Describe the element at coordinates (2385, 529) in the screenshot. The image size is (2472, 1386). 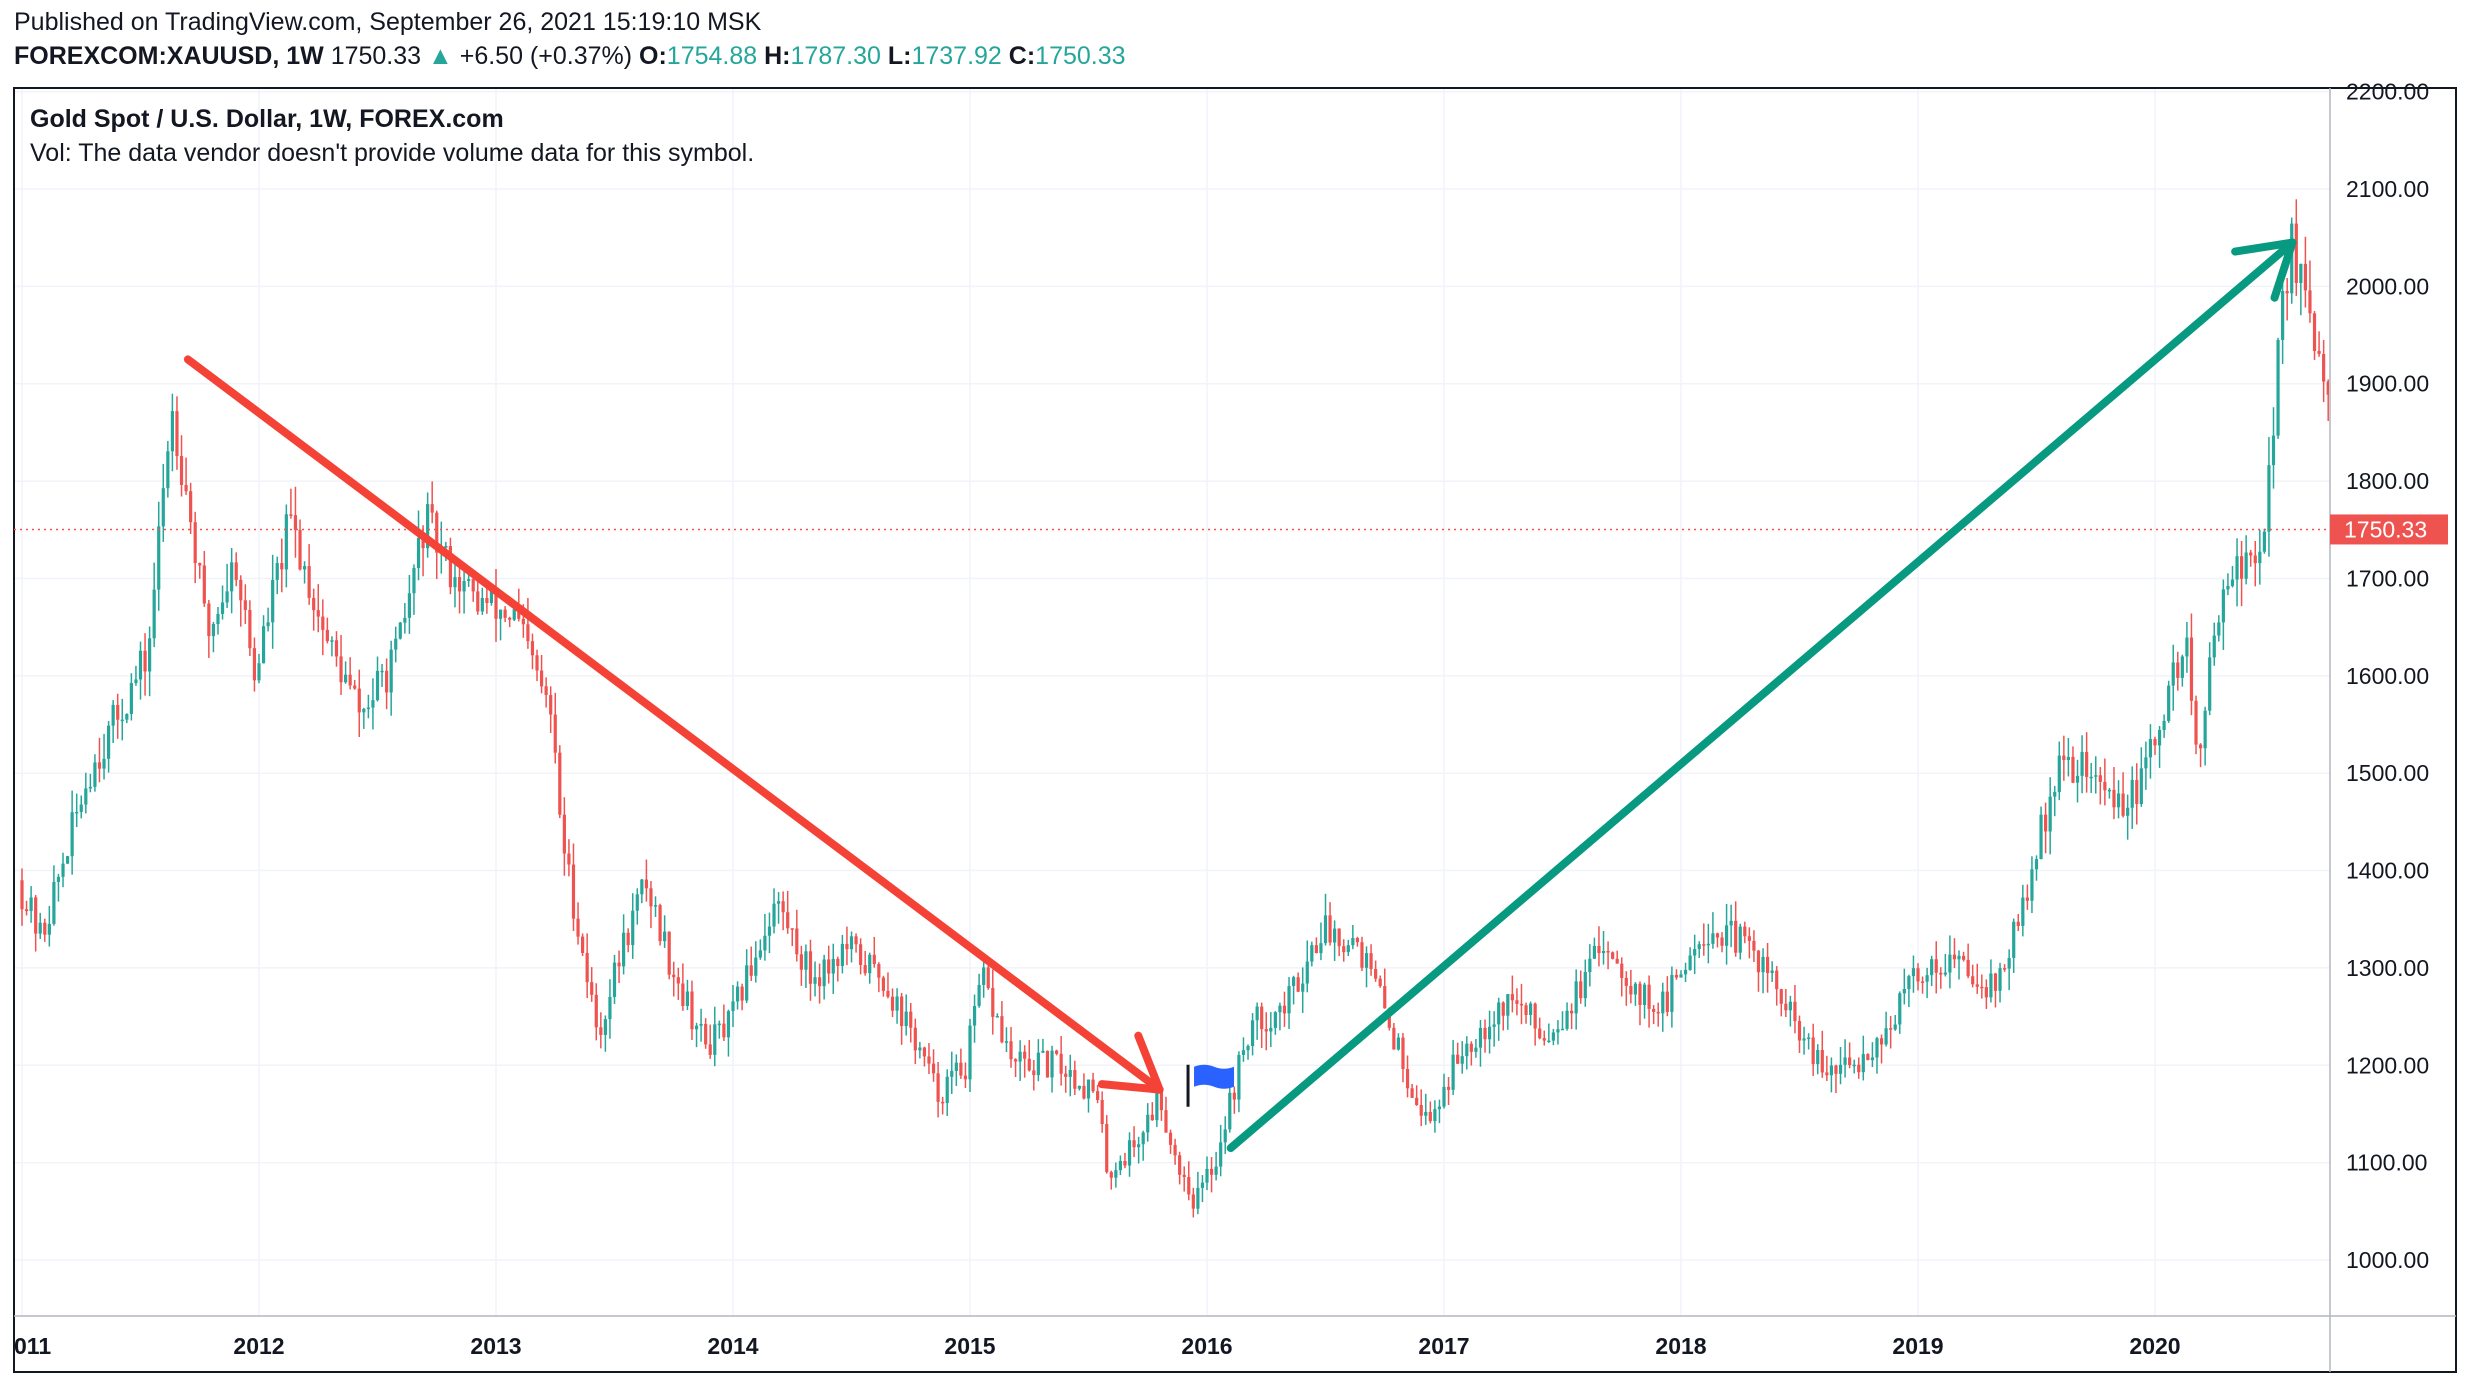
I see `last-price-label: 1750.33` at that location.